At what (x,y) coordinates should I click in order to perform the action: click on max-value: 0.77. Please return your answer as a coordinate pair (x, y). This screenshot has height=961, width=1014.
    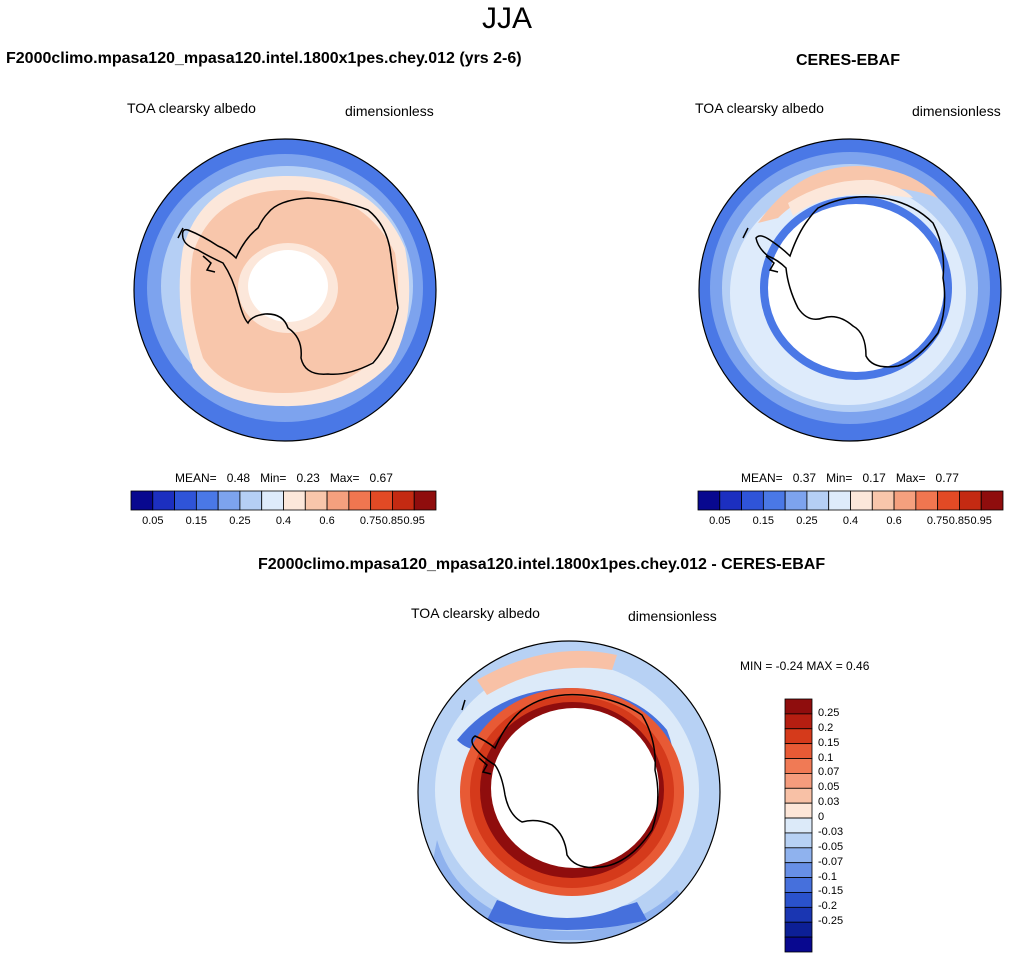
    Looking at the image, I should click on (947, 478).